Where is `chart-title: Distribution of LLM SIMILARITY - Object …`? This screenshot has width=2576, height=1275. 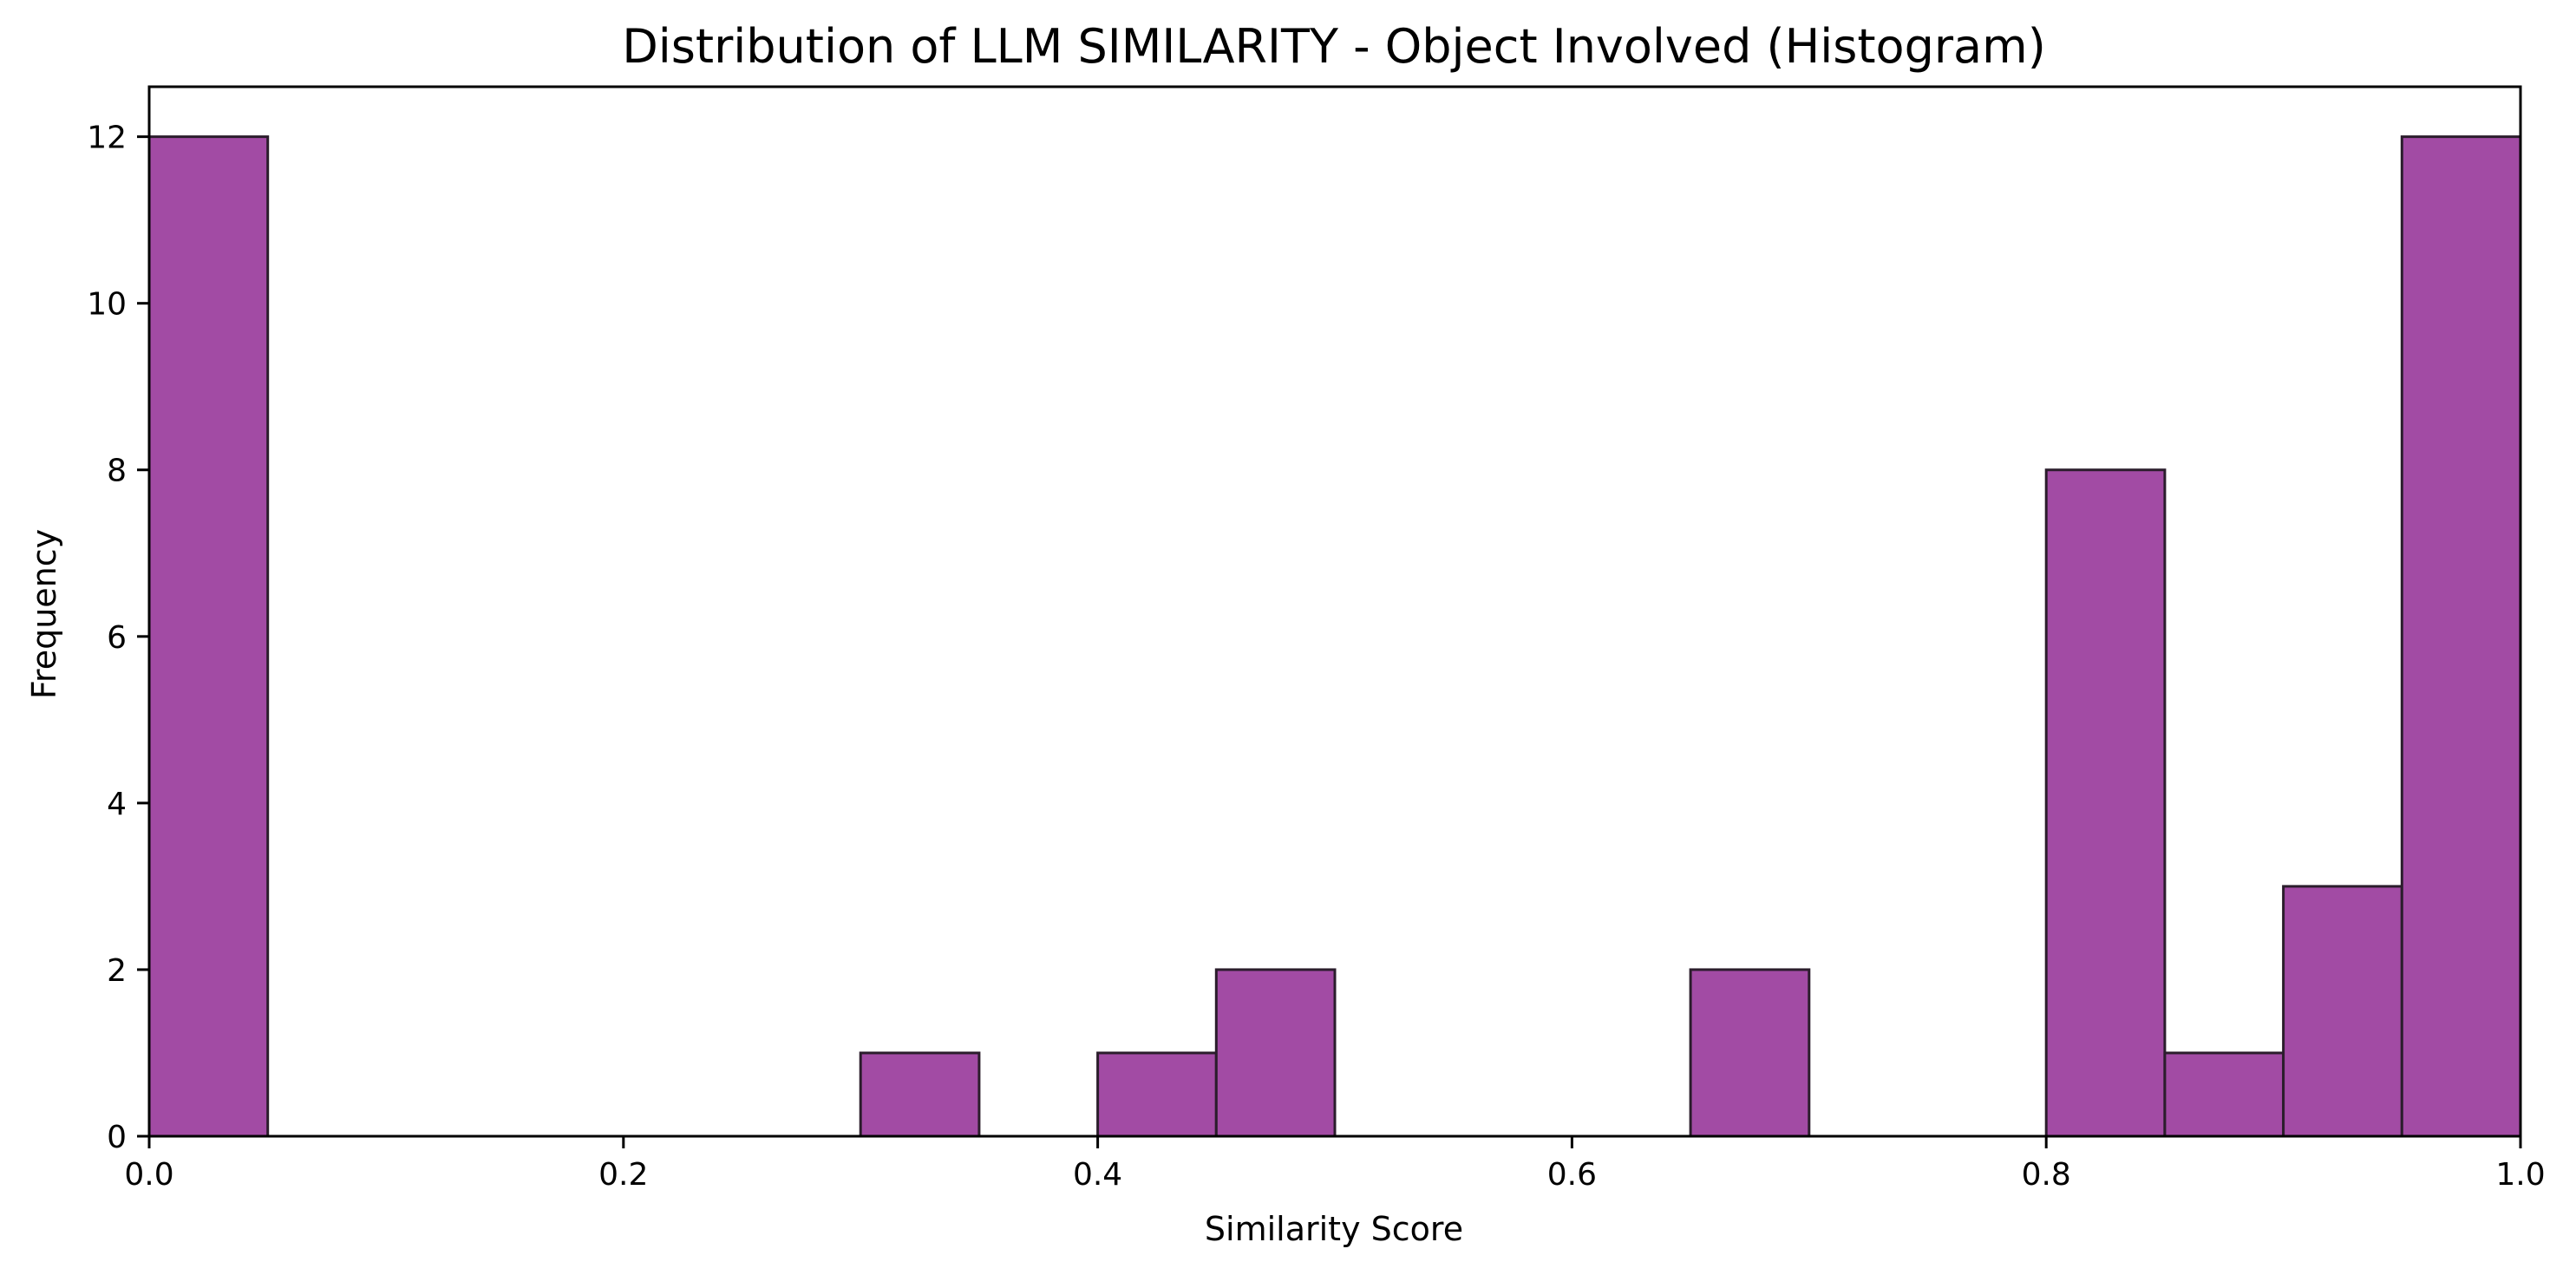
chart-title: Distribution of LLM SIMILARITY - Object … is located at coordinates (1334, 46).